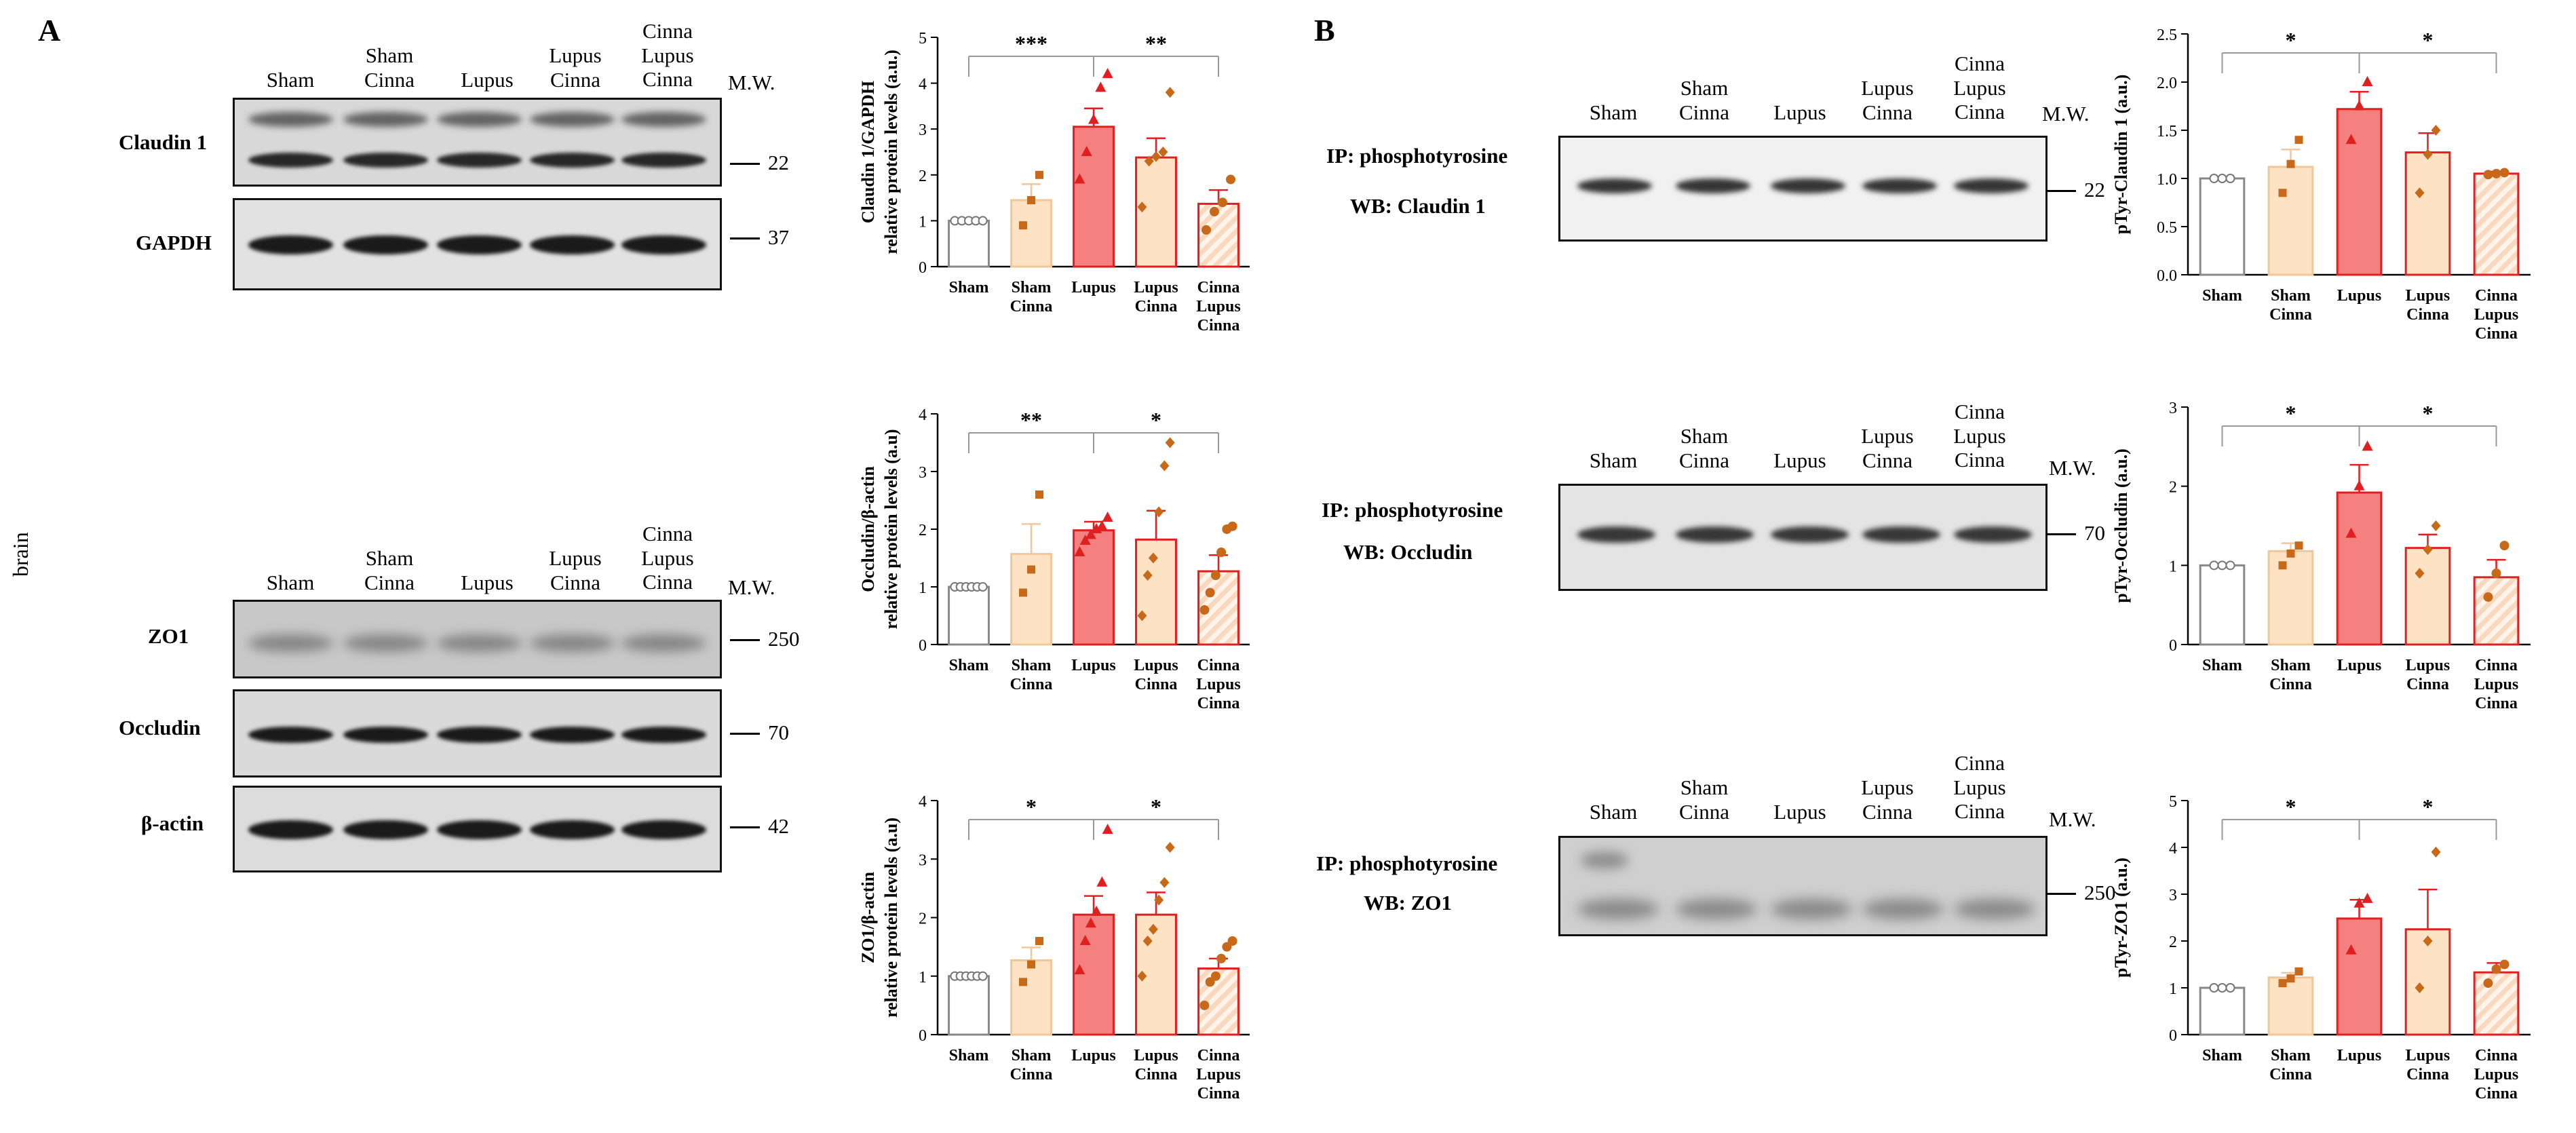 This screenshot has width=2576, height=1133. What do you see at coordinates (1888, 800) in the screenshot?
I see `b-zo1-lane-label: Lupus Cinna` at bounding box center [1888, 800].